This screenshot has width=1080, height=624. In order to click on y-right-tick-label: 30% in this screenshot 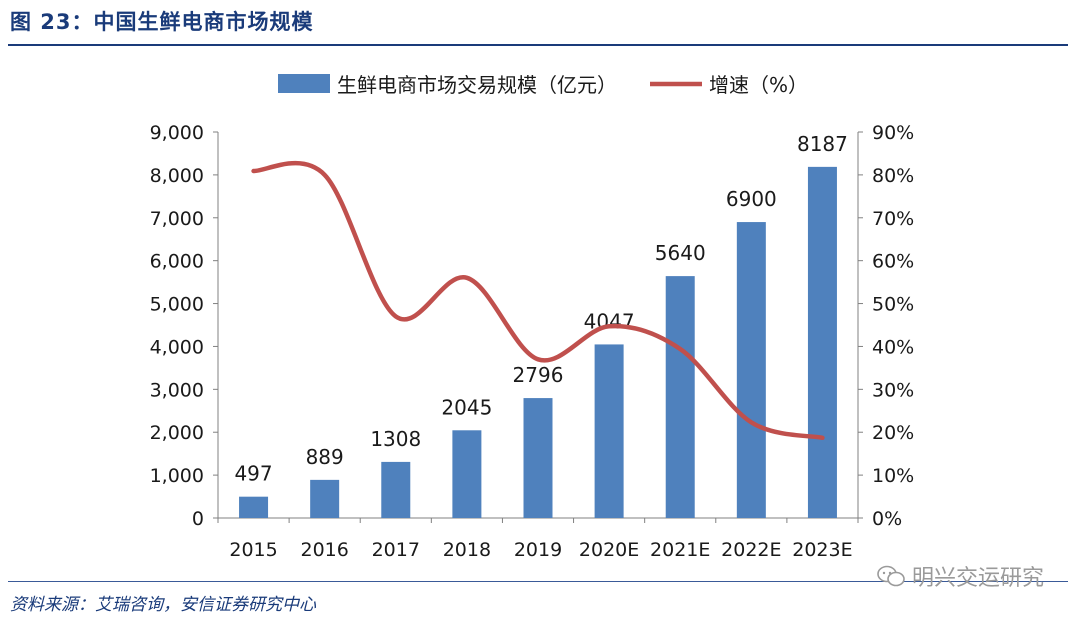, I will do `click(893, 390)`.